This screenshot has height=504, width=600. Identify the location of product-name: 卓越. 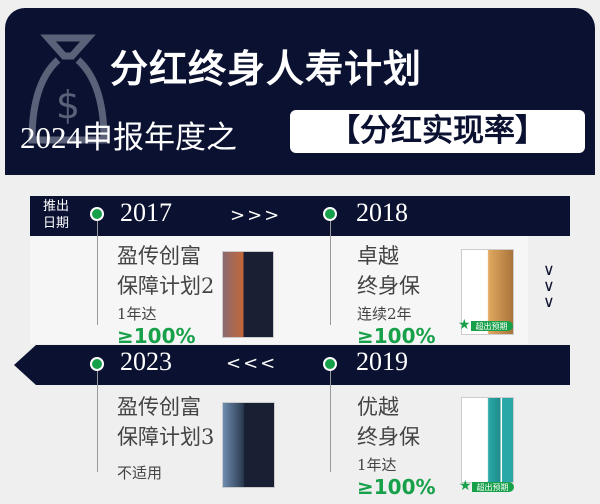
(378, 256).